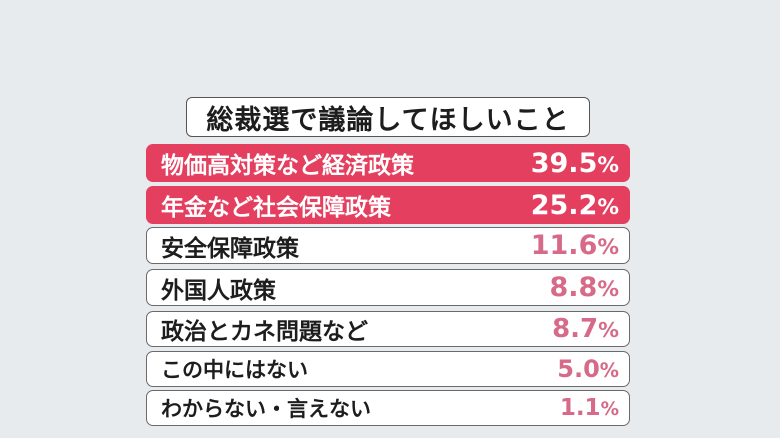 This screenshot has height=438, width=780. What do you see at coordinates (388, 245) in the screenshot?
I see `list-item: 安全保障政策 11.6%` at bounding box center [388, 245].